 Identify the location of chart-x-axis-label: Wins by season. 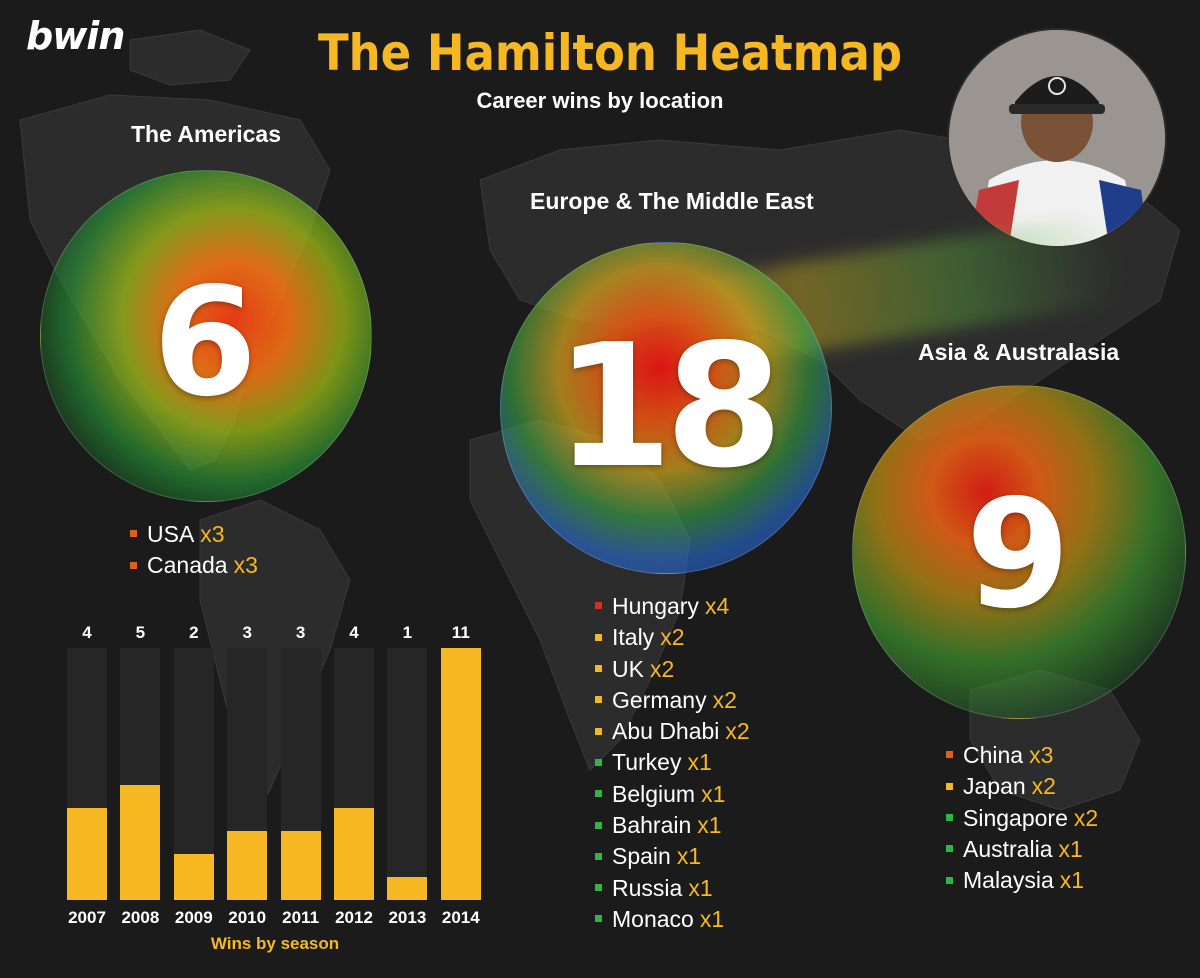
(275, 943).